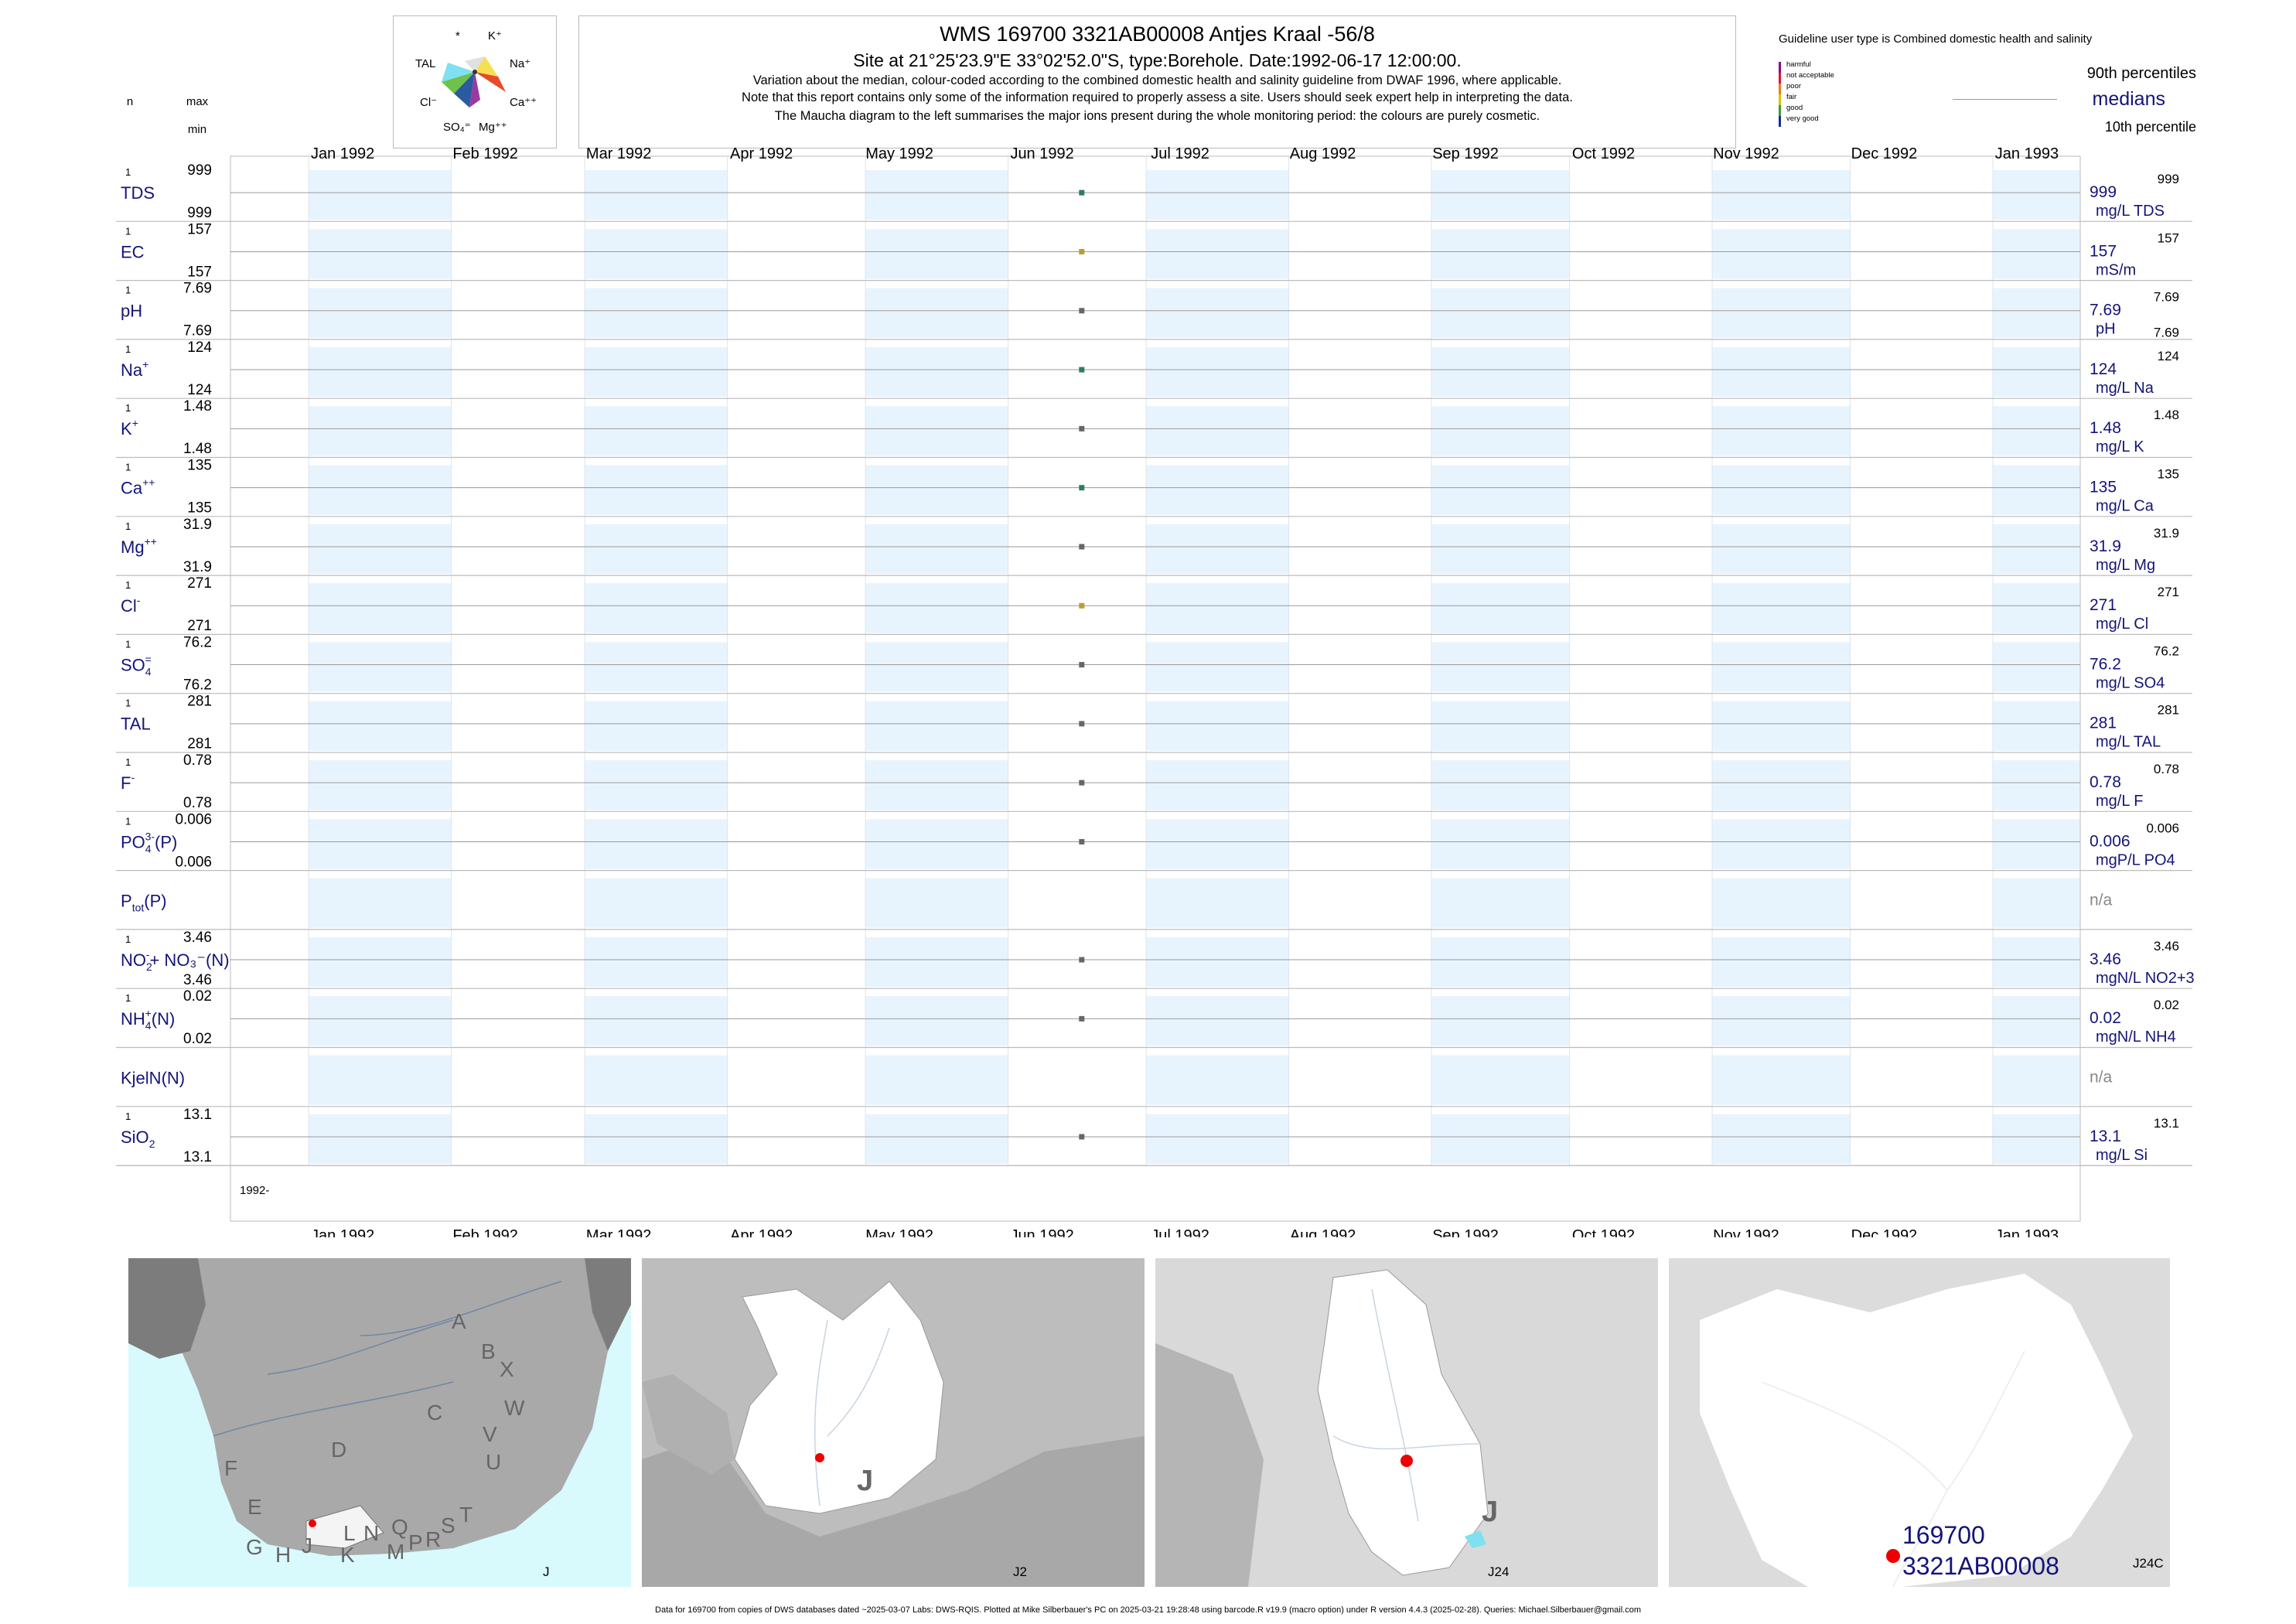 This screenshot has width=2296, height=1624. Describe the element at coordinates (133, 1019) in the screenshot. I see `variable-label-text: NH` at that location.